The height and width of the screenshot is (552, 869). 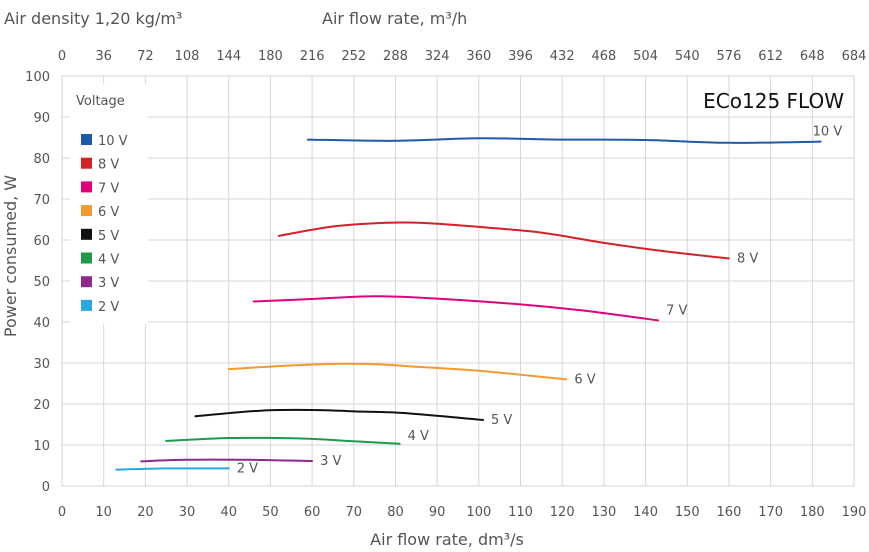 What do you see at coordinates (270, 512) in the screenshot?
I see `x-tick-label: 50` at bounding box center [270, 512].